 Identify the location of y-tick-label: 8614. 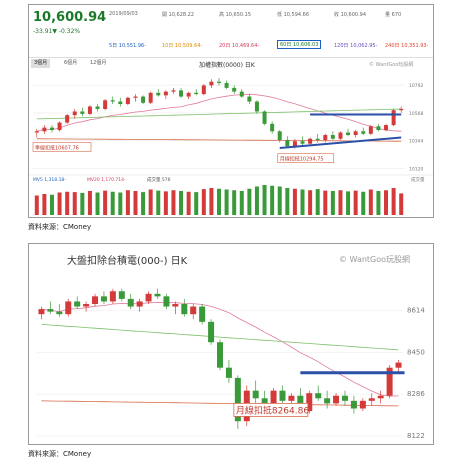
(416, 311).